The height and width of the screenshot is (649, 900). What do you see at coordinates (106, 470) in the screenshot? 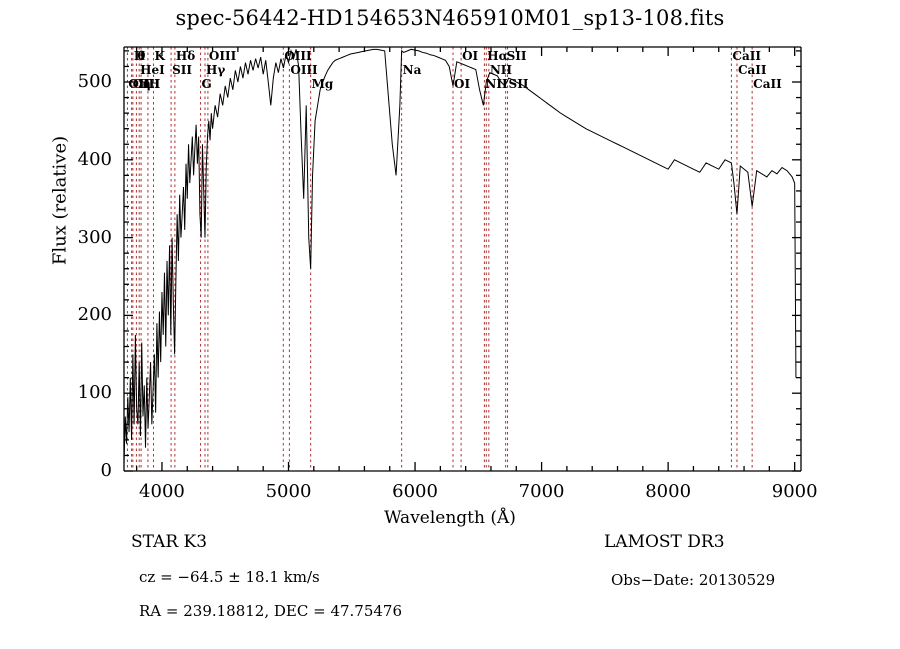
I see `y-tick-label: 0` at bounding box center [106, 470].